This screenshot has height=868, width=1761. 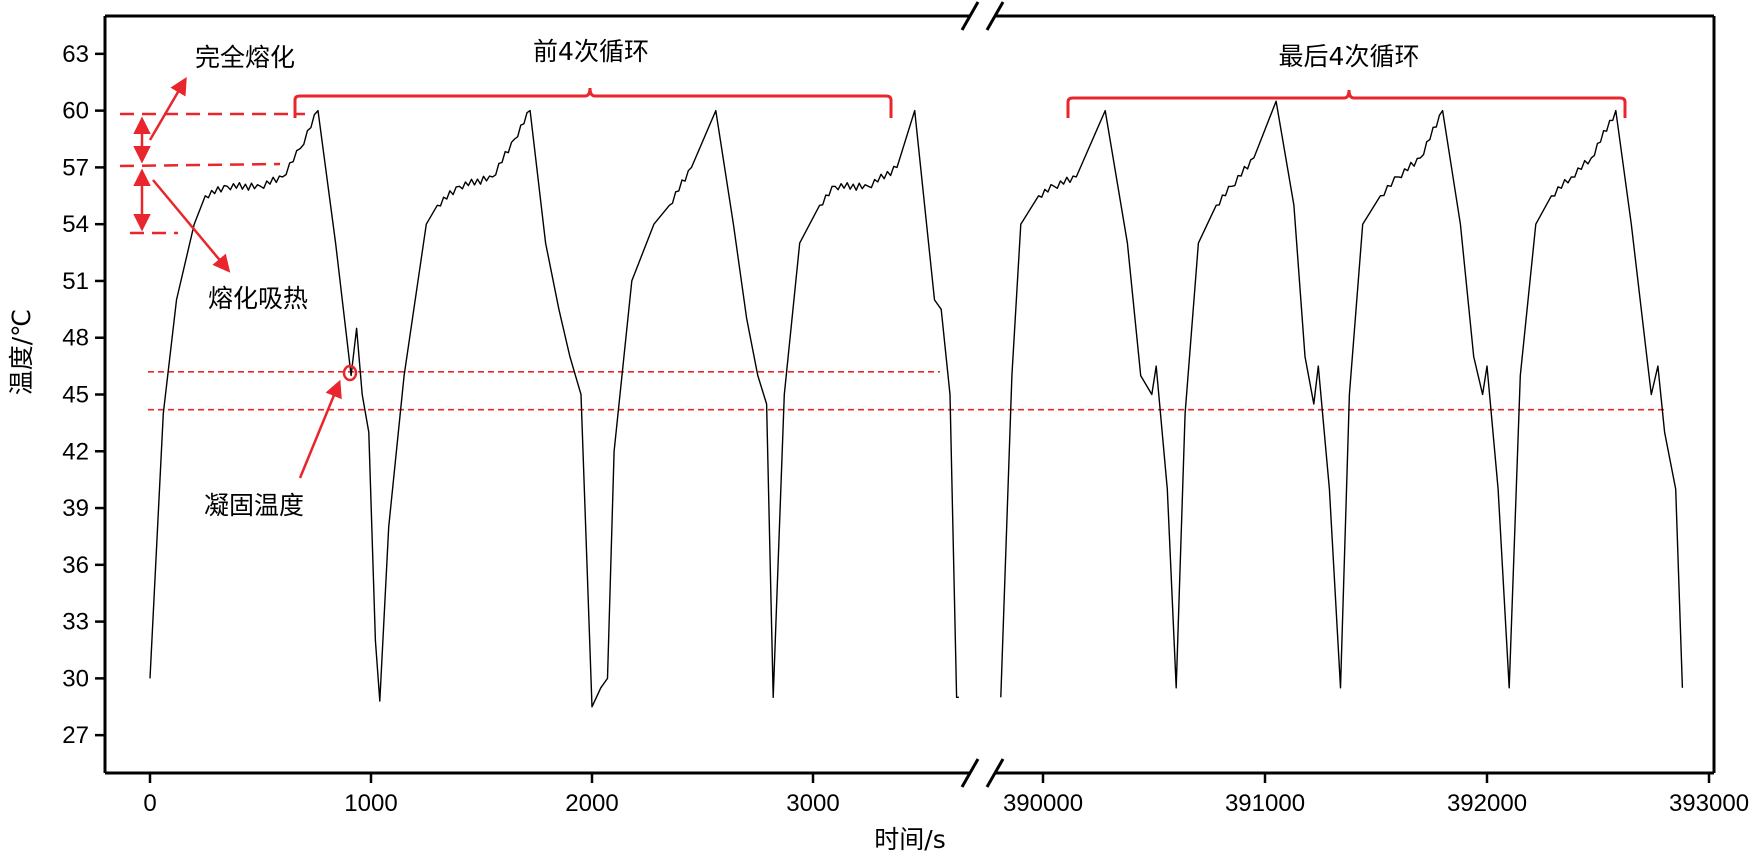 I want to click on melt-heat-label: 熔化吸热, so click(x=258, y=298).